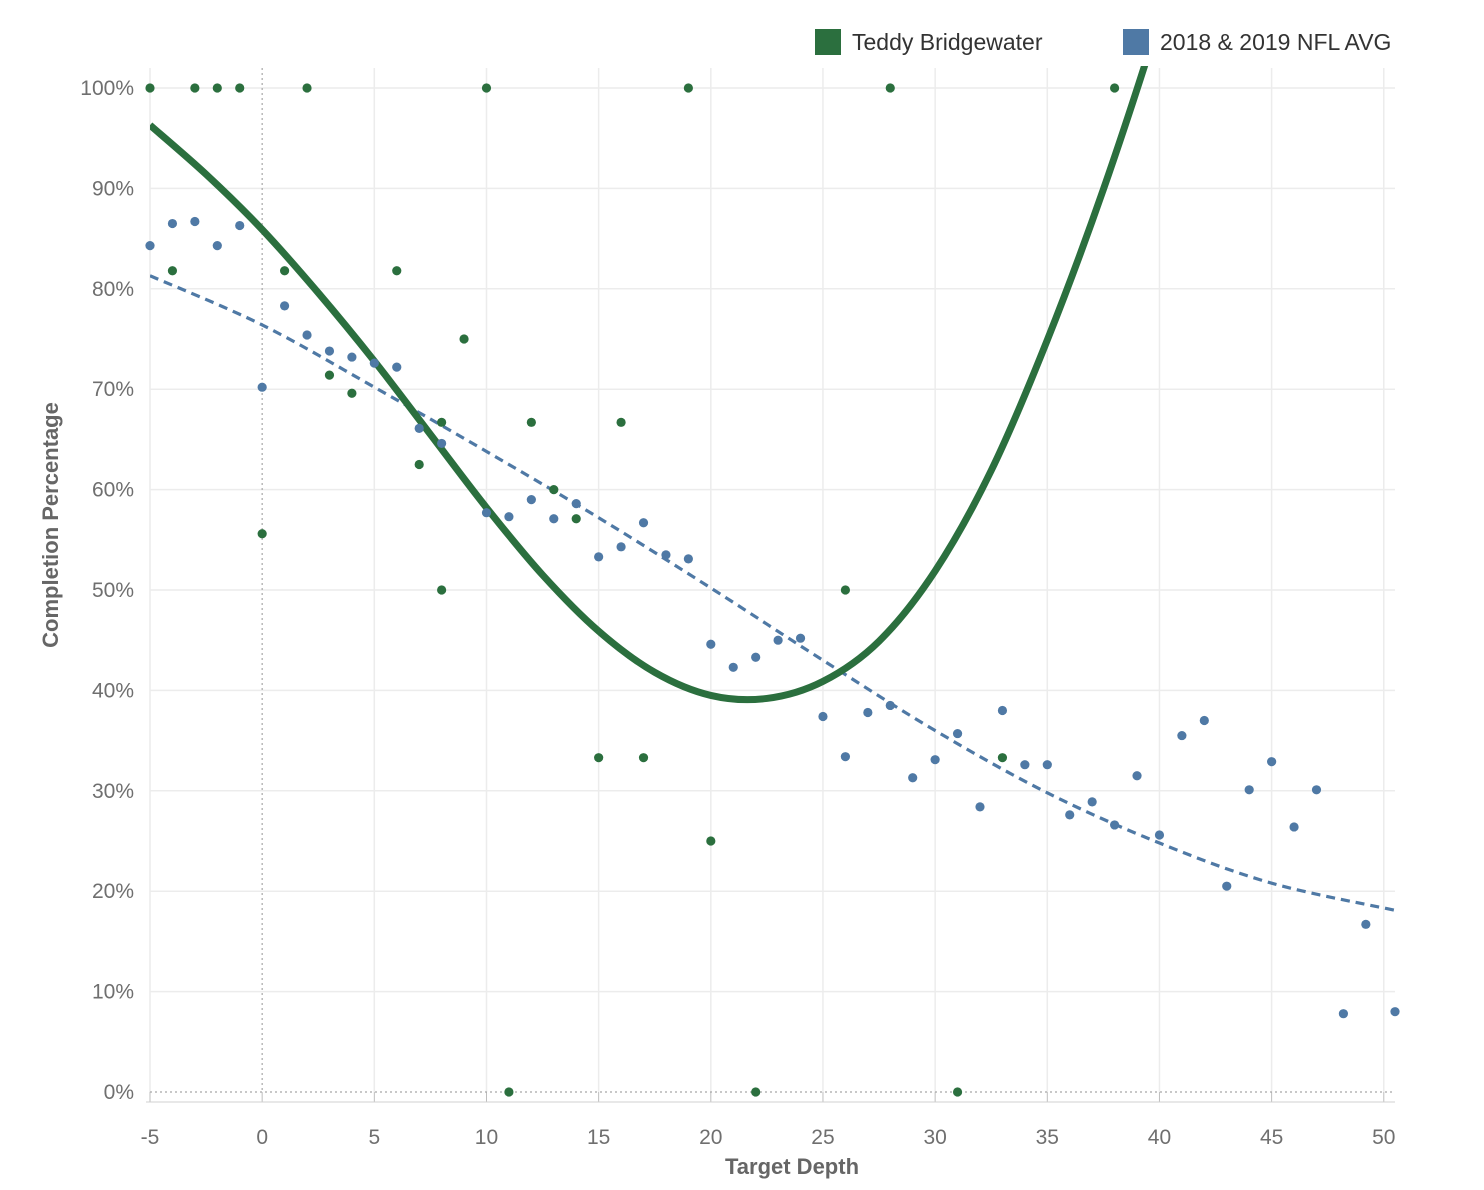  What do you see at coordinates (50, 525) in the screenshot?
I see `y-axis-title: Completion Percentage` at bounding box center [50, 525].